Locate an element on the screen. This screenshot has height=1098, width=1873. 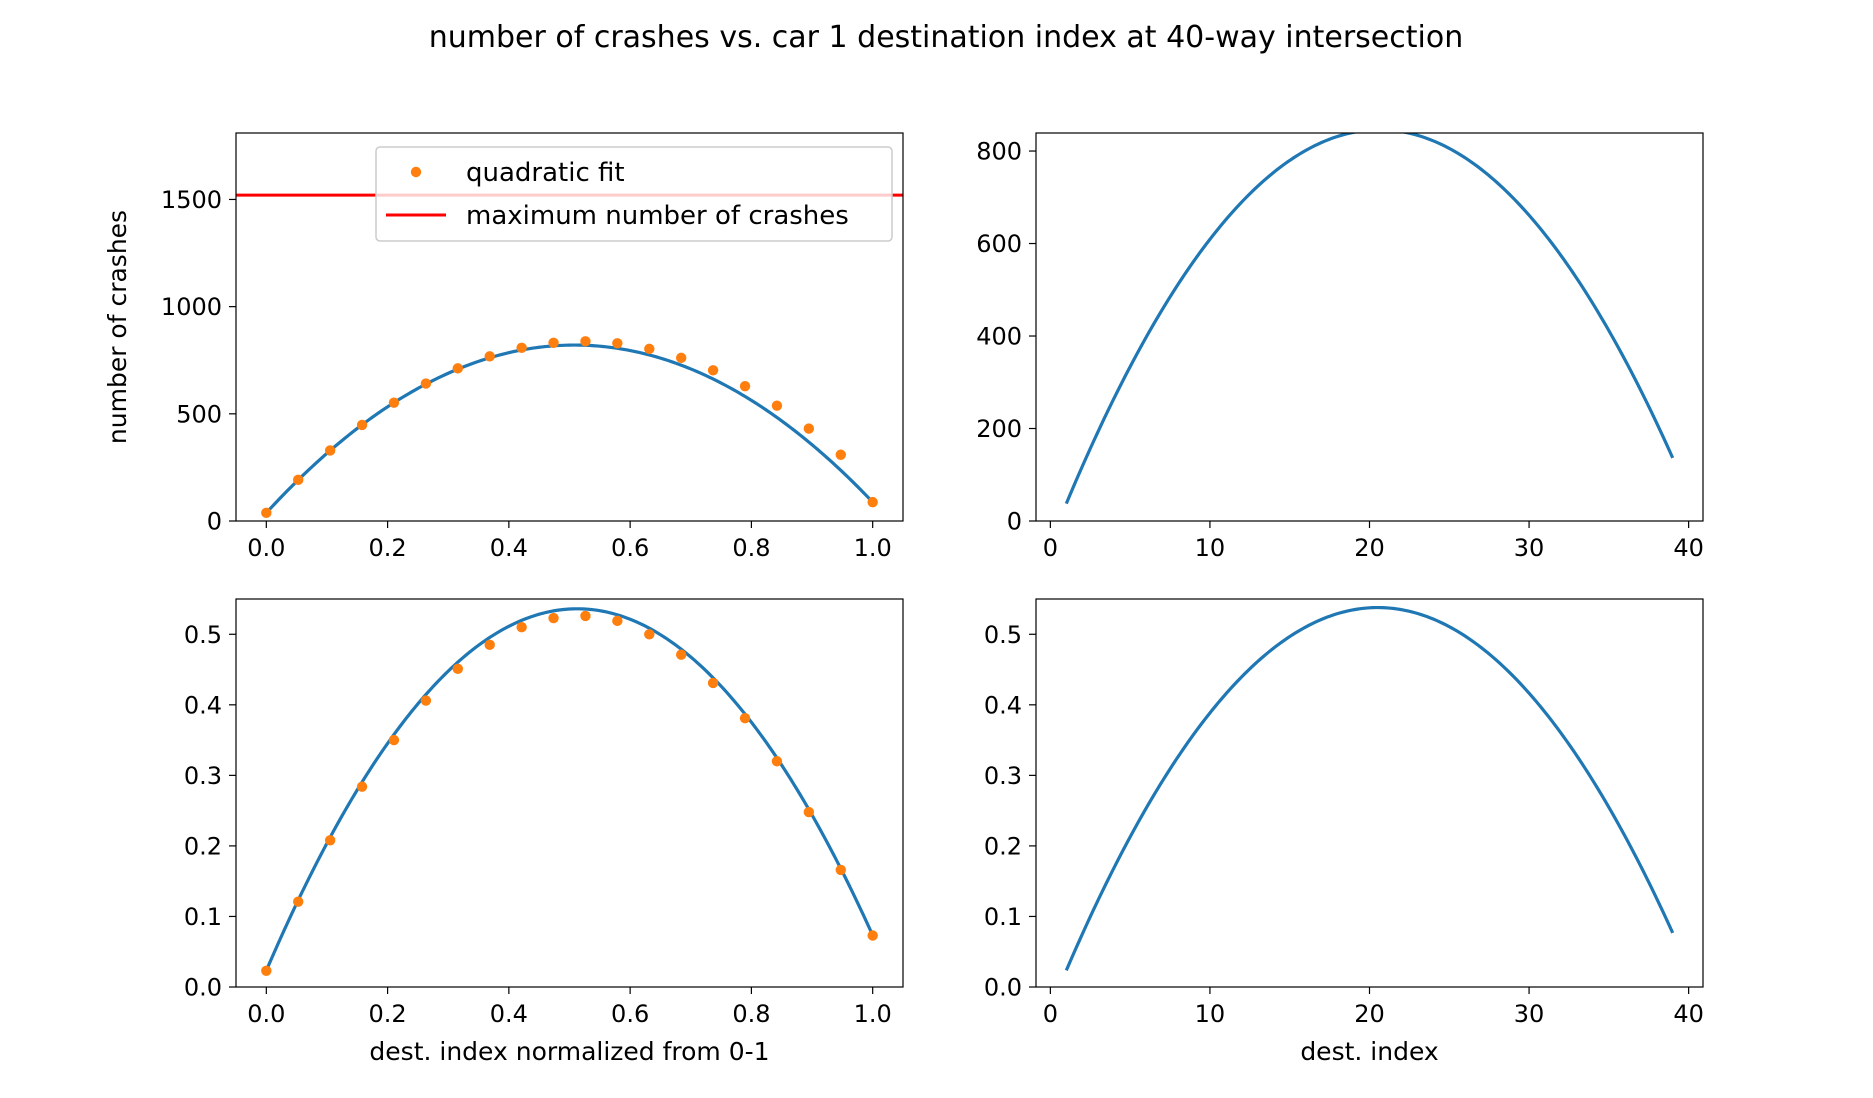
legend: quadratic fit maximum number of crashes is located at coordinates (634, 194).